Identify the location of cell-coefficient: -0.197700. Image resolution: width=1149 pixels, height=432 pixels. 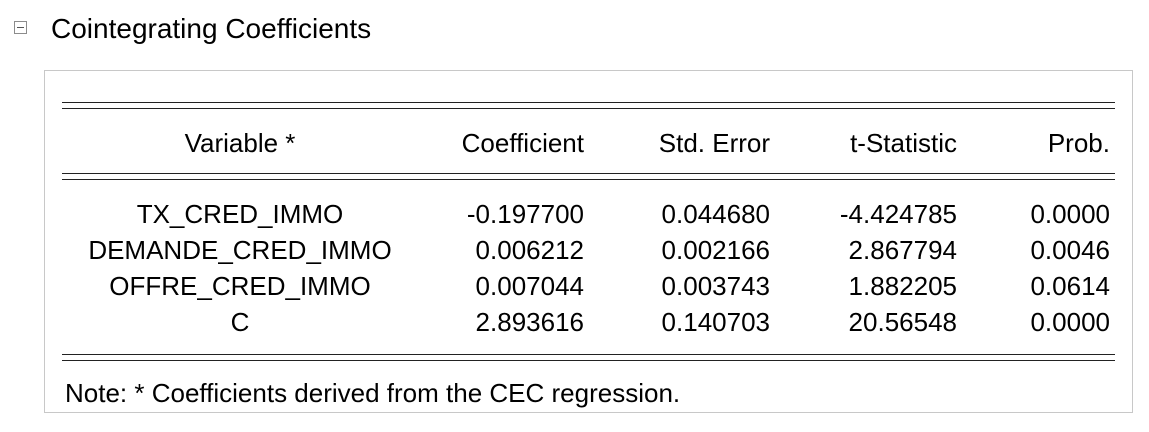
(525, 214).